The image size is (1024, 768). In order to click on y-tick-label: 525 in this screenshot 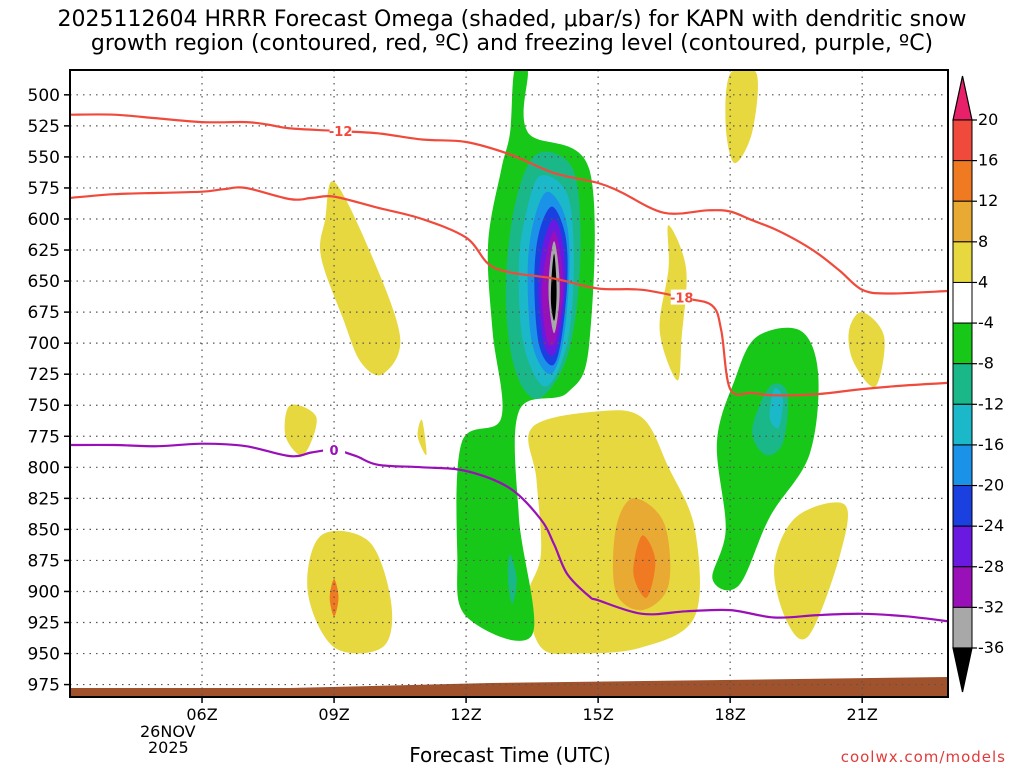, I will do `click(44, 127)`.